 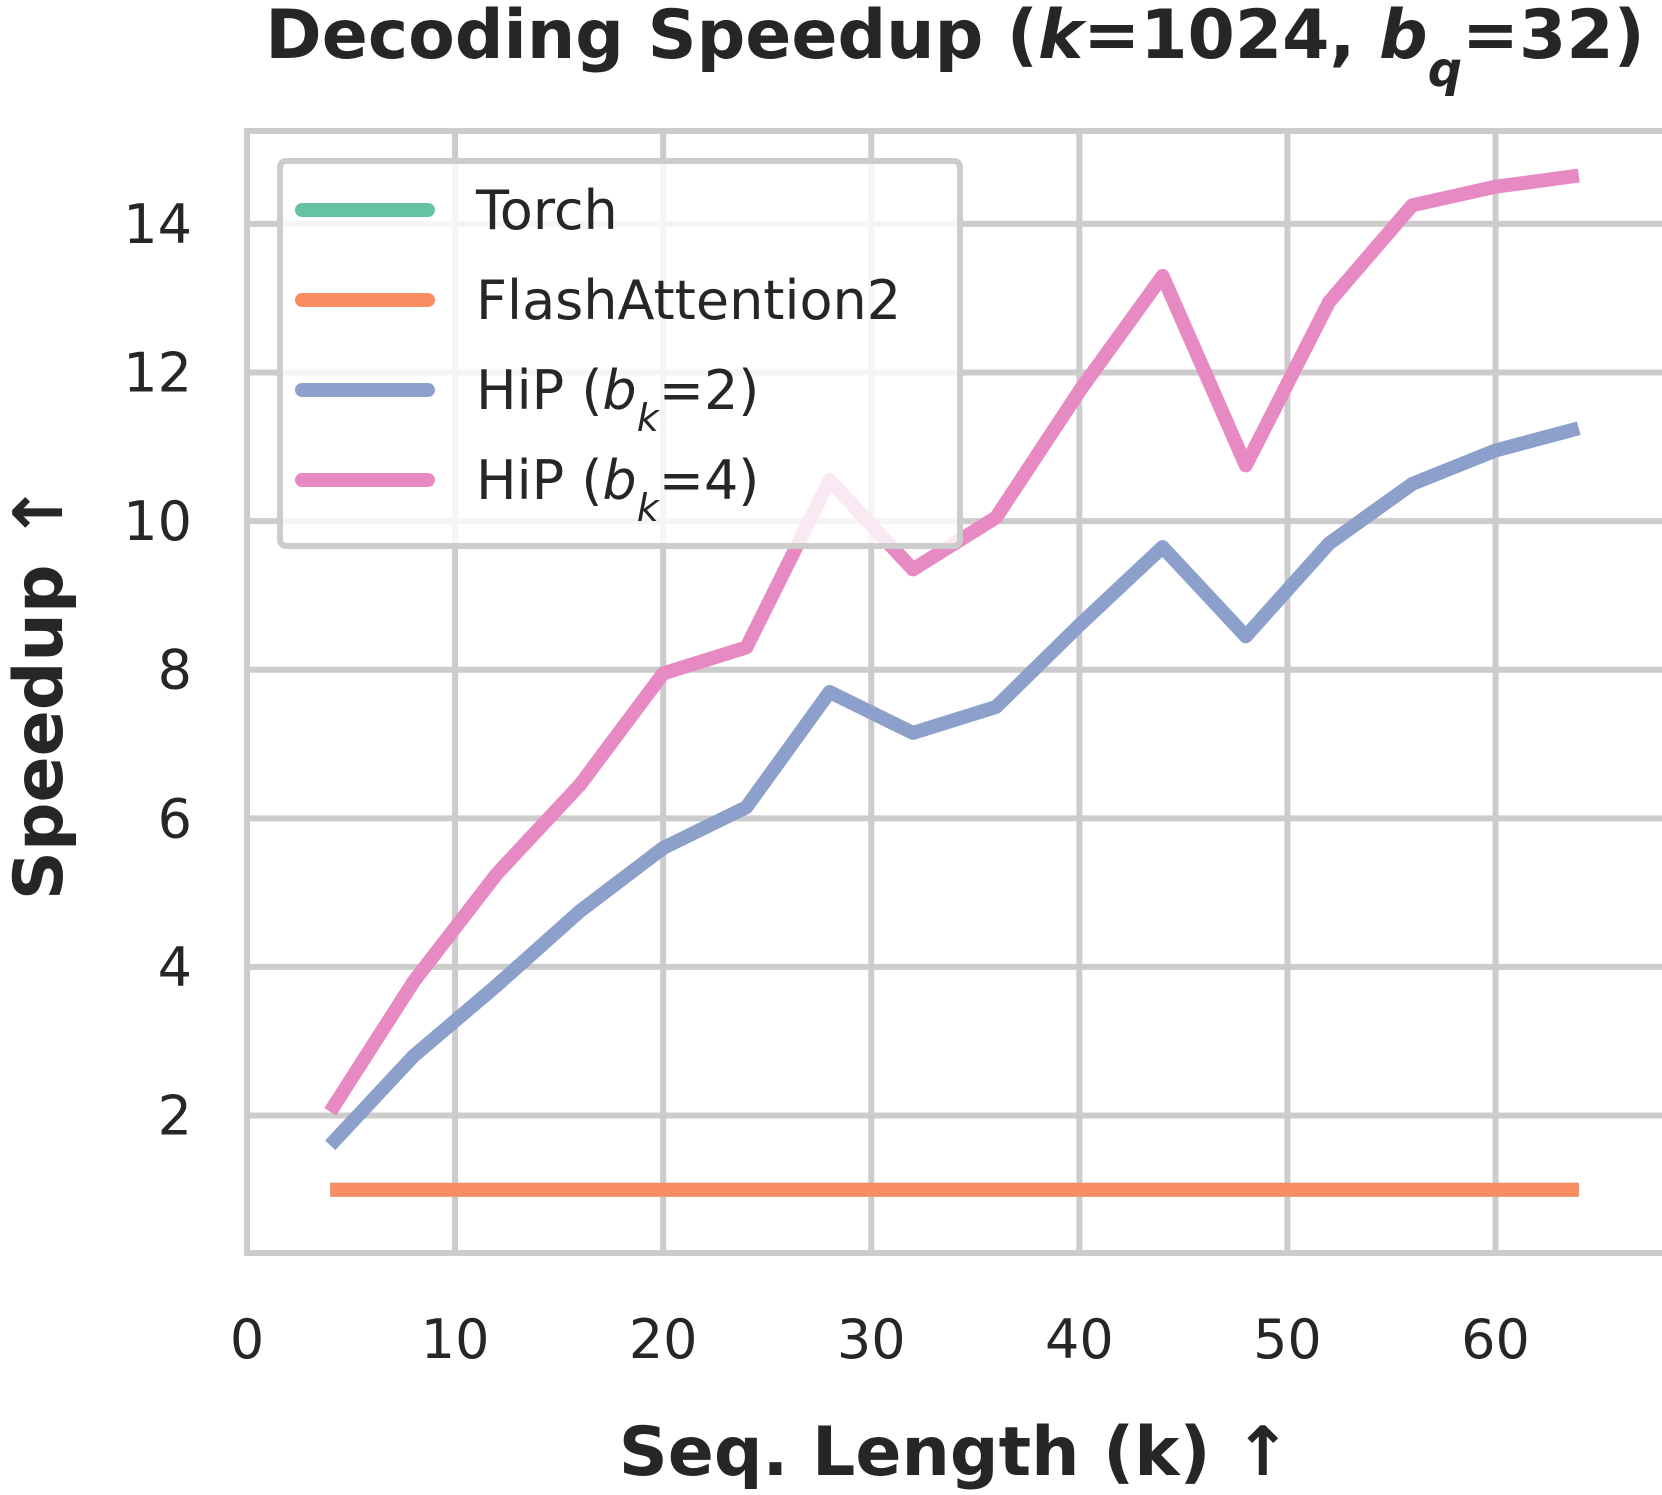 I want to click on legend-label-4: HiP (bk=4), so click(x=617, y=489).